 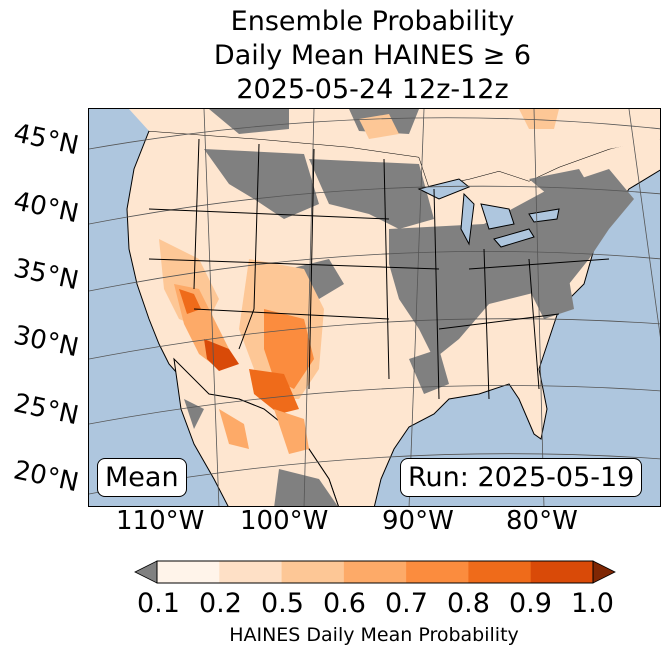 What do you see at coordinates (488, 213) in the screenshot?
I see `great-lakes` at bounding box center [488, 213].